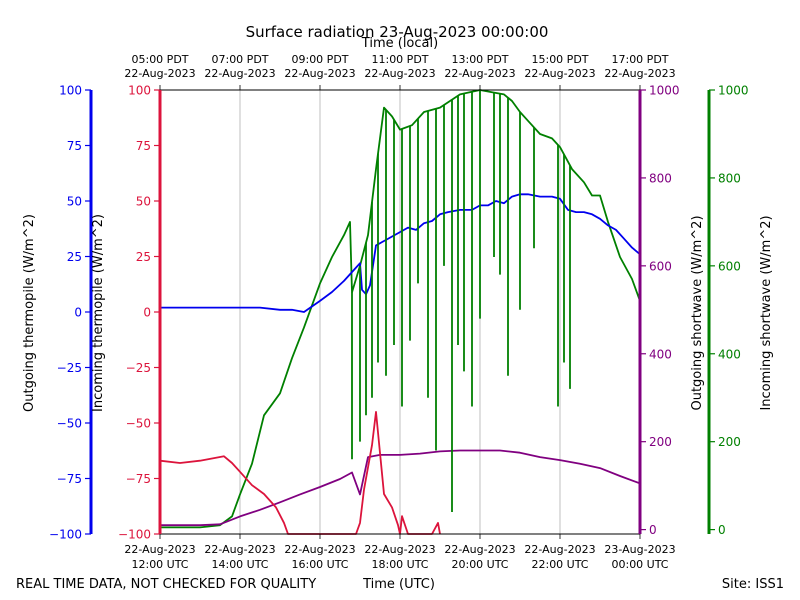  I want to click on incoming-thermopile-tick-label: 25, so click(143, 257).